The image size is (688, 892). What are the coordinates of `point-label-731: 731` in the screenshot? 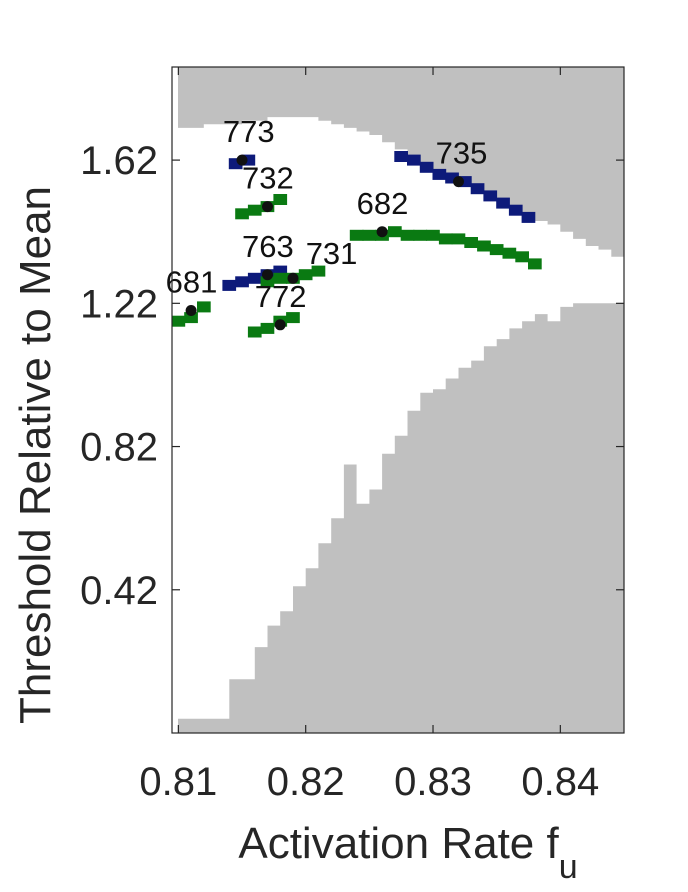 It's located at (332, 253).